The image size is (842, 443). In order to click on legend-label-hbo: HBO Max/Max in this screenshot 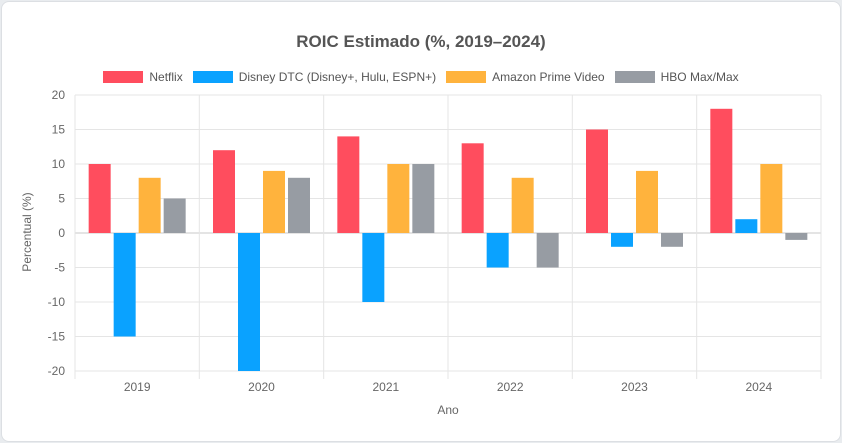, I will do `click(699, 77)`.